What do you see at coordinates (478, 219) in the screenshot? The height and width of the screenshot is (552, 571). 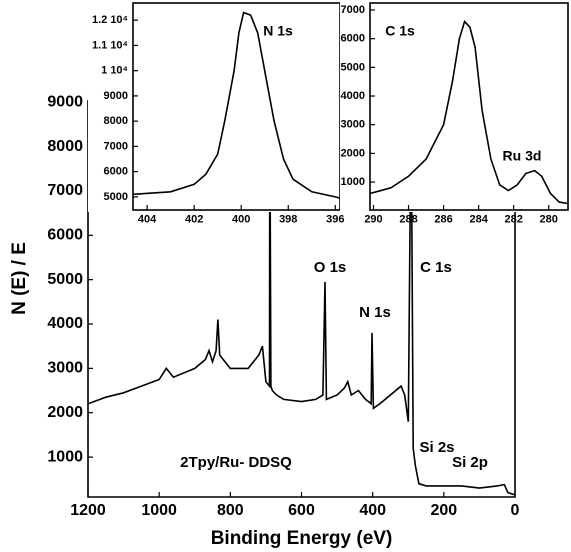 I see `x-tick-label: 284` at bounding box center [478, 219].